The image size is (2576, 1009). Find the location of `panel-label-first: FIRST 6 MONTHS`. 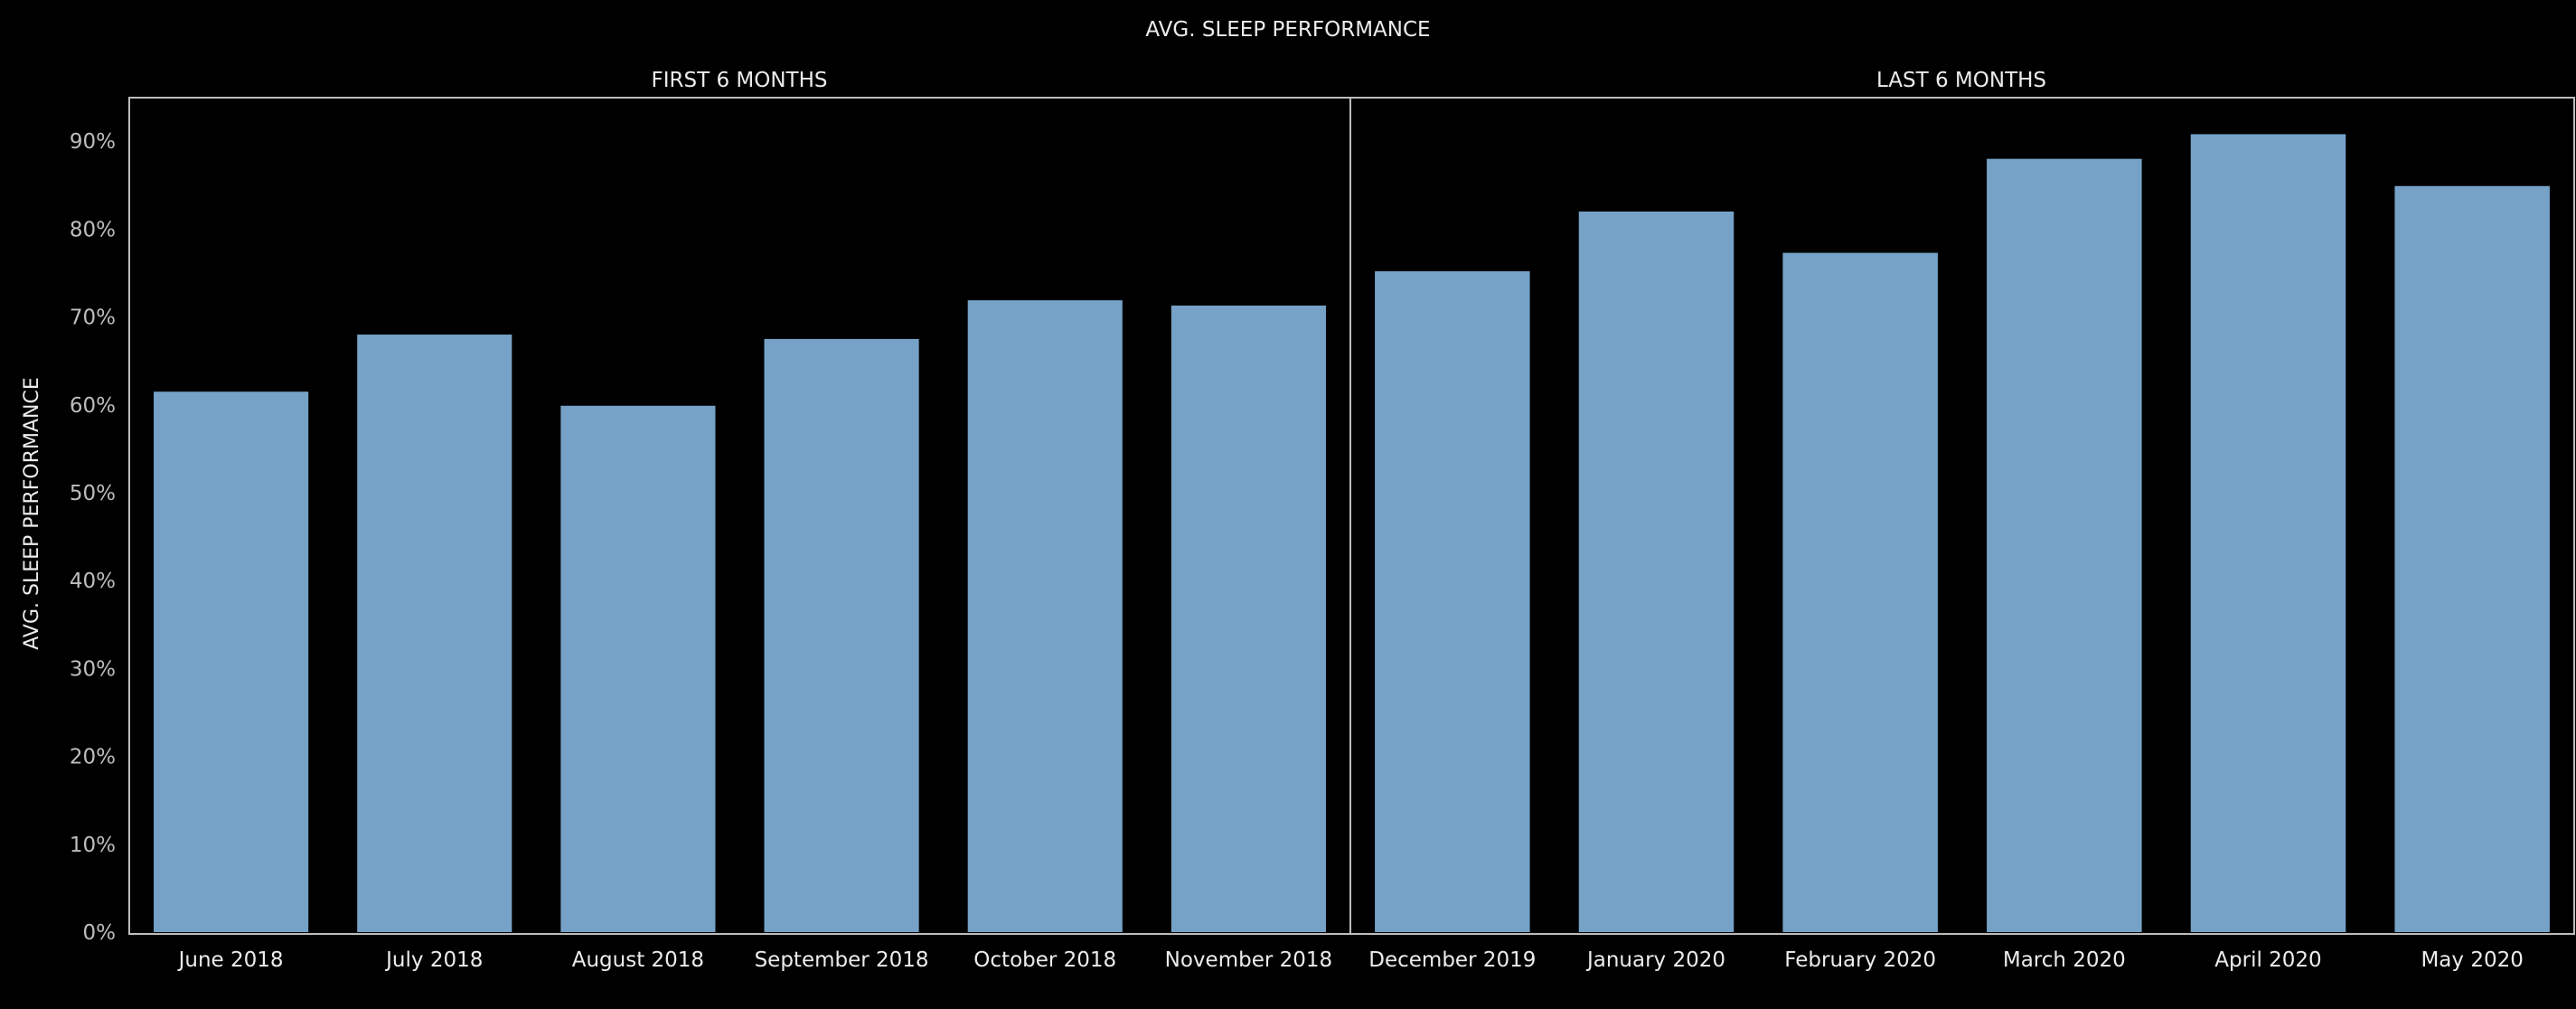

panel-label-first: FIRST 6 MONTHS is located at coordinates (740, 80).